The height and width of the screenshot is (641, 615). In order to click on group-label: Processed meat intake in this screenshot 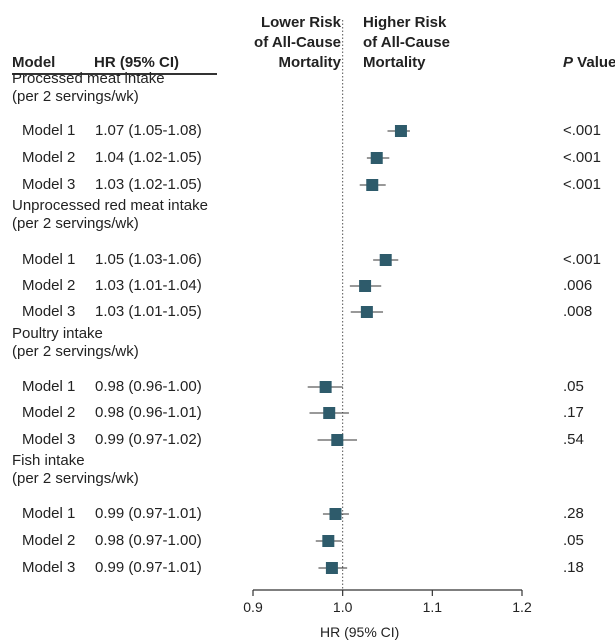, I will do `click(88, 78)`.